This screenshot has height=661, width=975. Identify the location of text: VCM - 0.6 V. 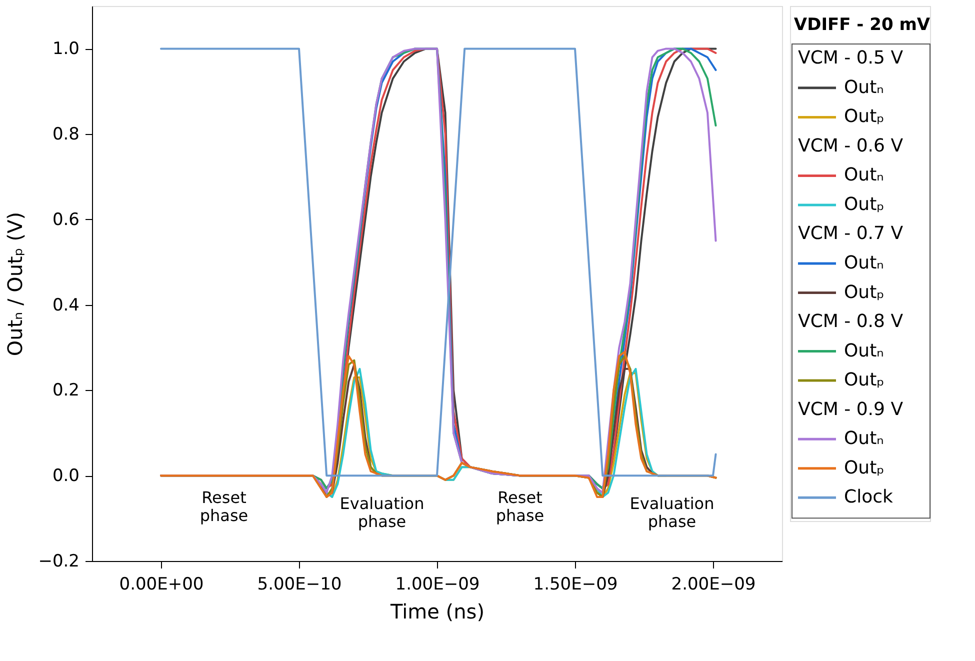
(851, 145).